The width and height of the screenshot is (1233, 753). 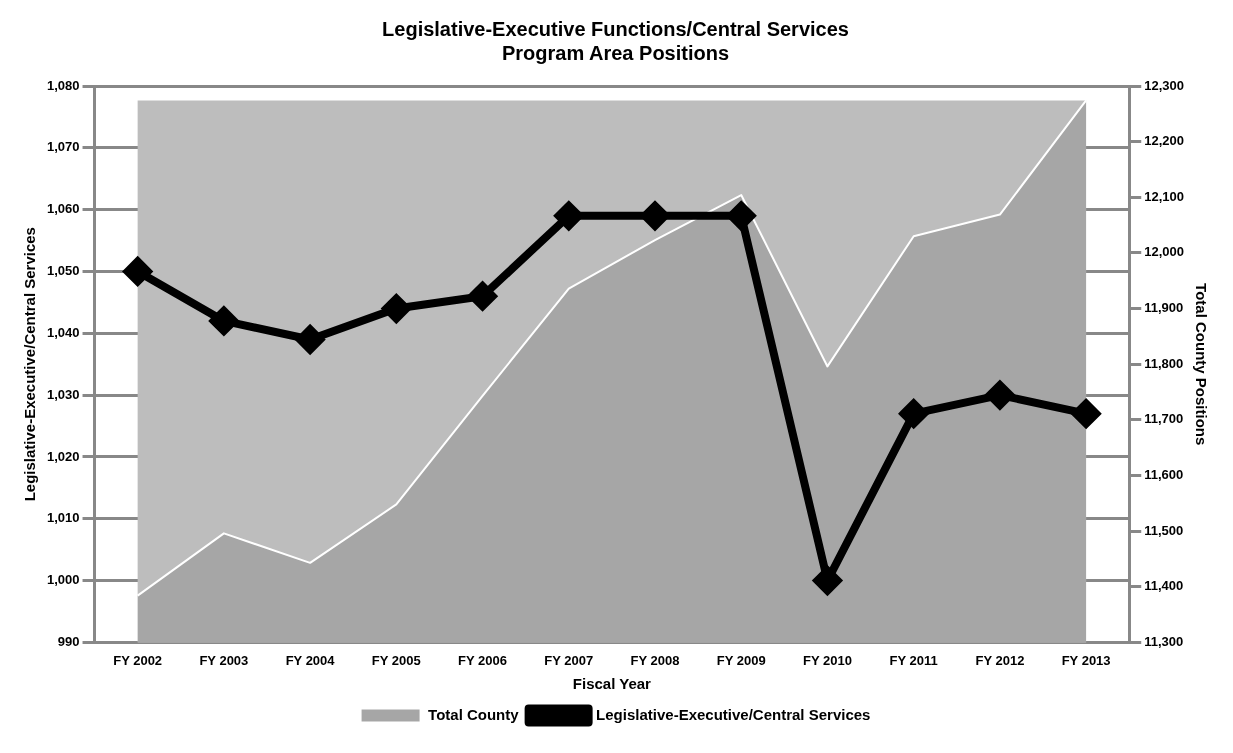 I want to click on x-tick-label: FY 2013, so click(x=1086, y=660).